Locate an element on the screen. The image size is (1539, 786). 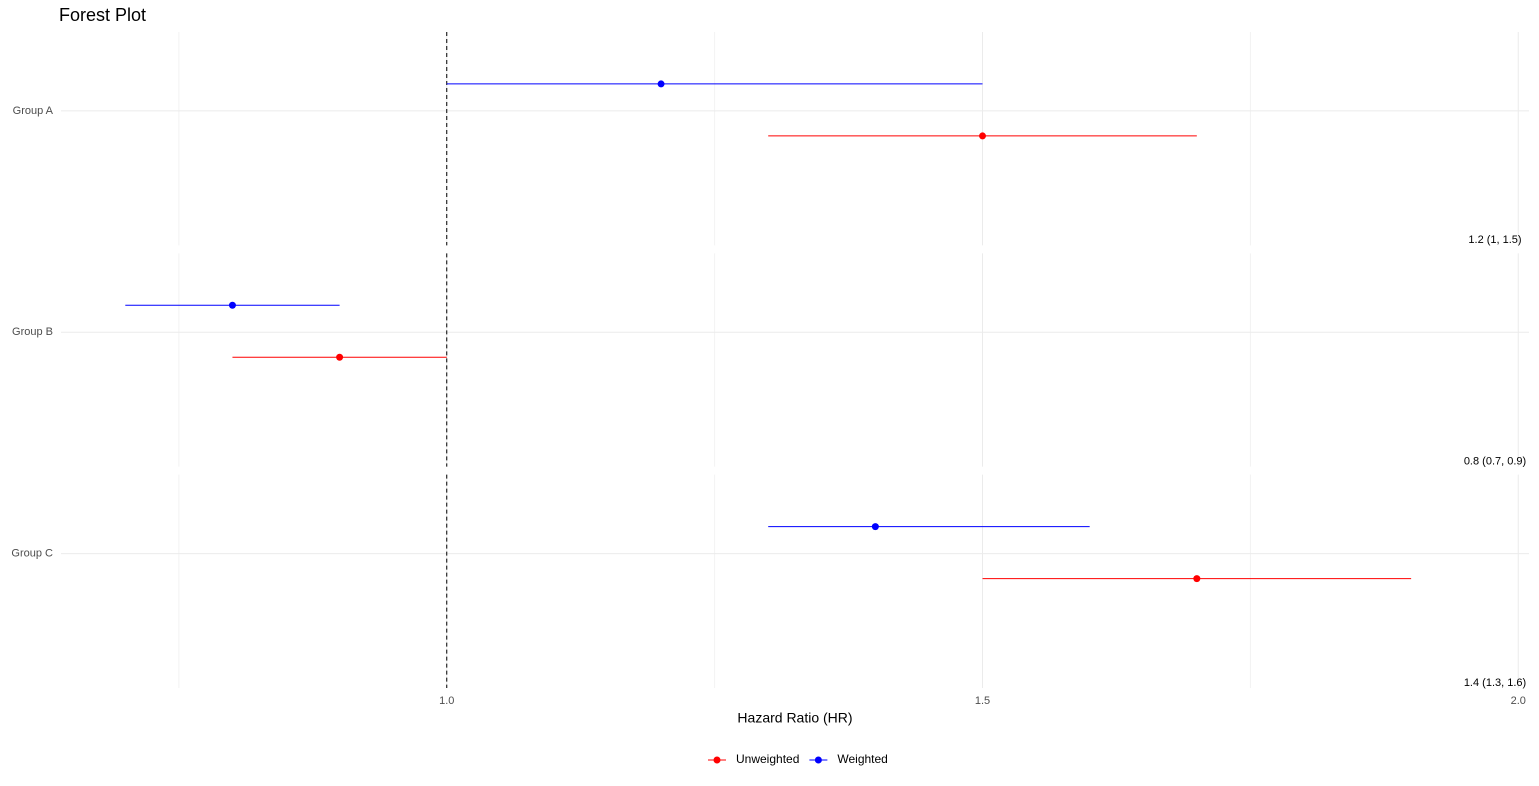
y-tick-label: Group B is located at coordinates (32, 332).